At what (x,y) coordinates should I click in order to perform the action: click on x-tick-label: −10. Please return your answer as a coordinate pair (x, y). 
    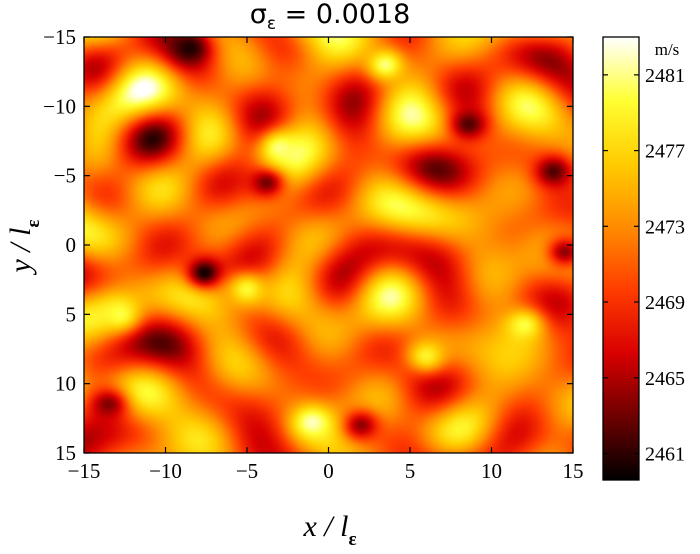
    Looking at the image, I should click on (165, 471).